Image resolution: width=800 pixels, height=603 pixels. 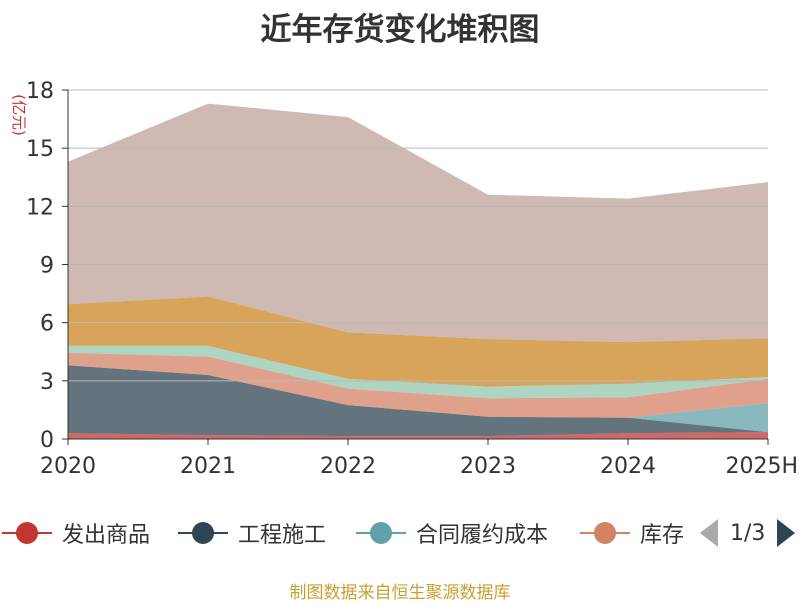 What do you see at coordinates (40, 149) in the screenshot?
I see `y-tick-label-5: 15` at bounding box center [40, 149].